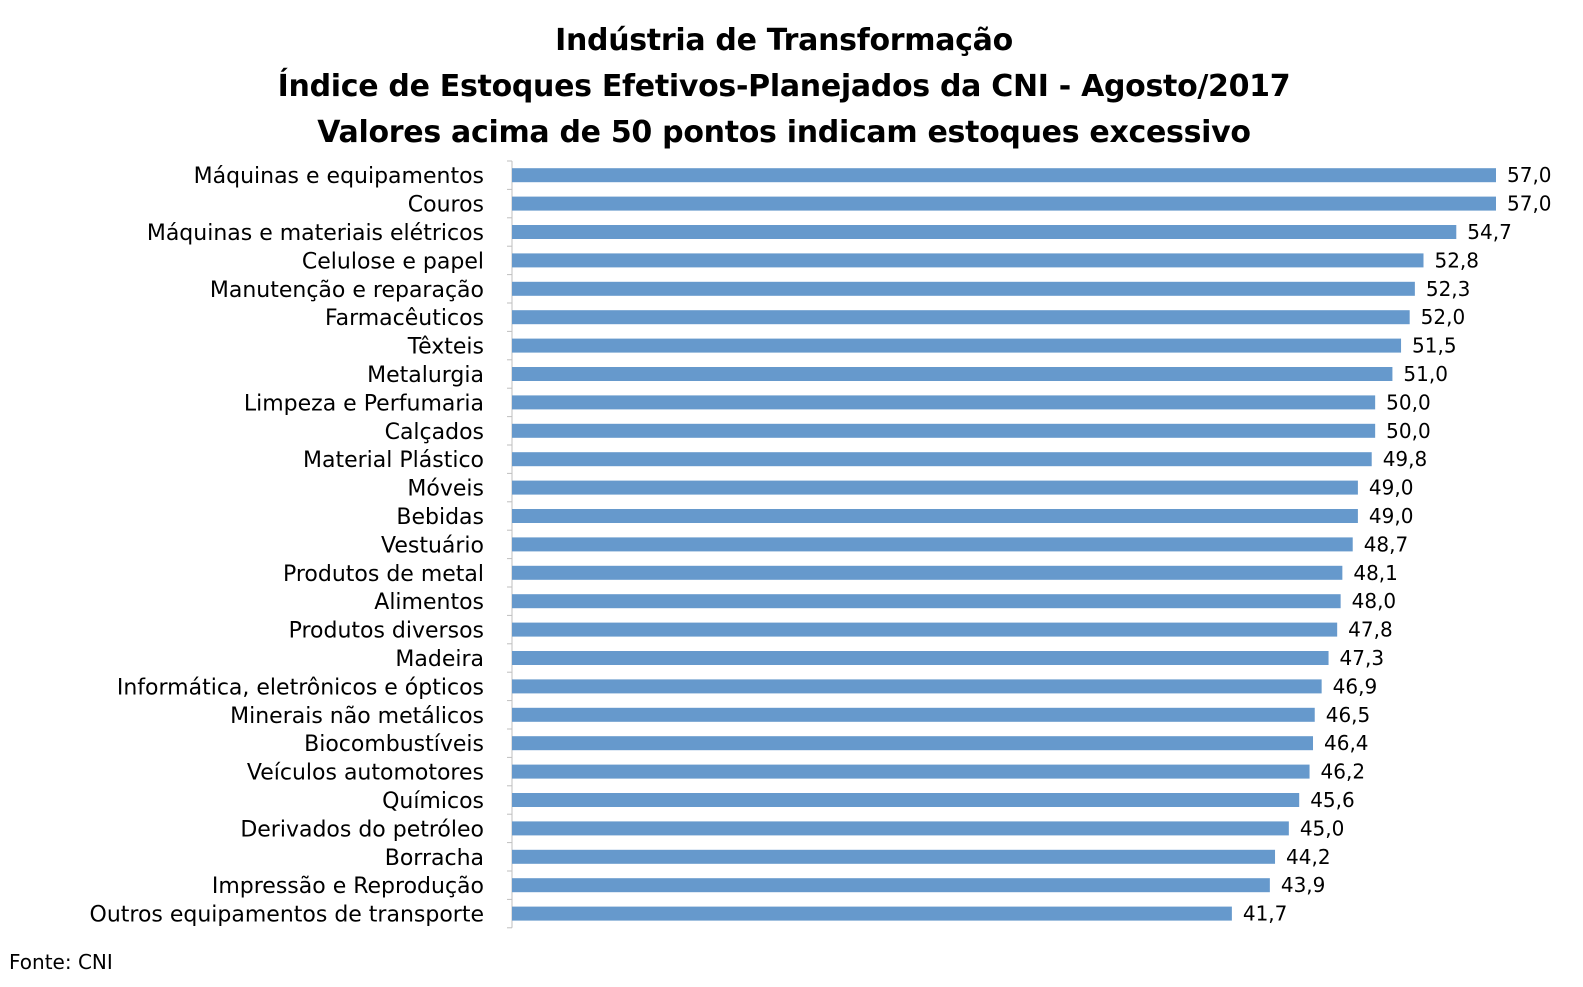 The image size is (1583, 987). What do you see at coordinates (1405, 459) in the screenshot?
I see `data-label: 49,8` at bounding box center [1405, 459].